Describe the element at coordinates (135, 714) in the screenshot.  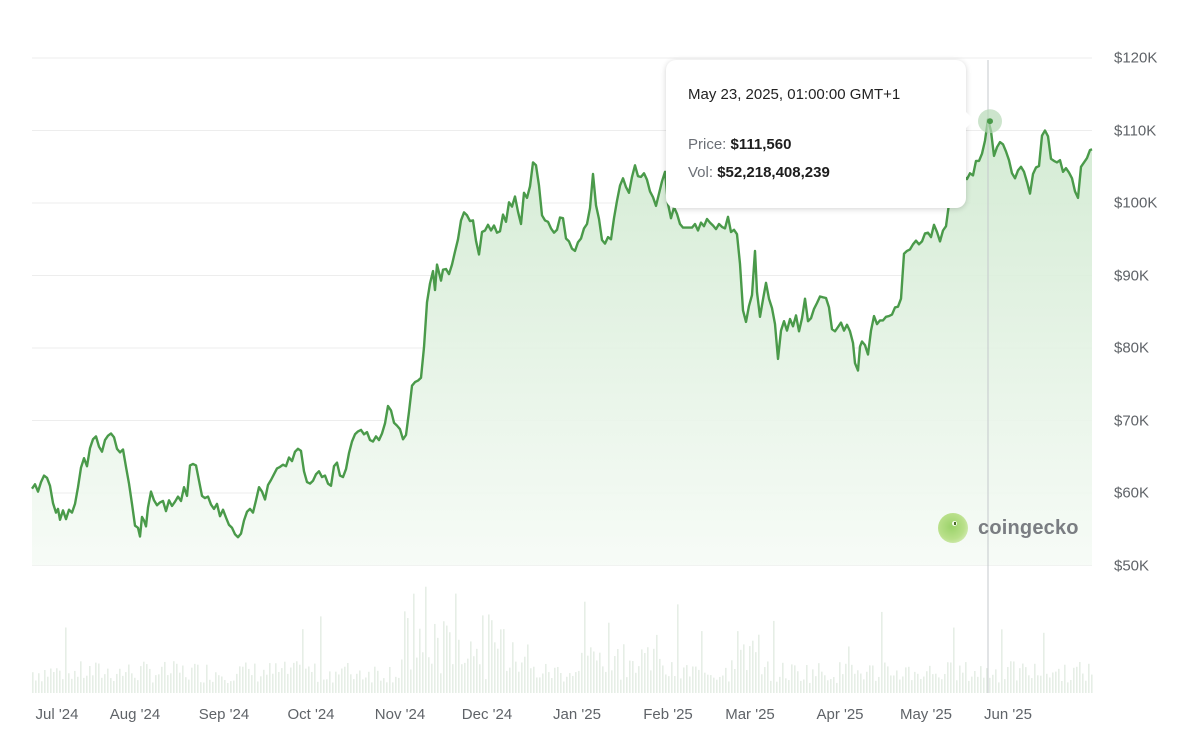
I see `x-tick-label: Aug '24` at that location.